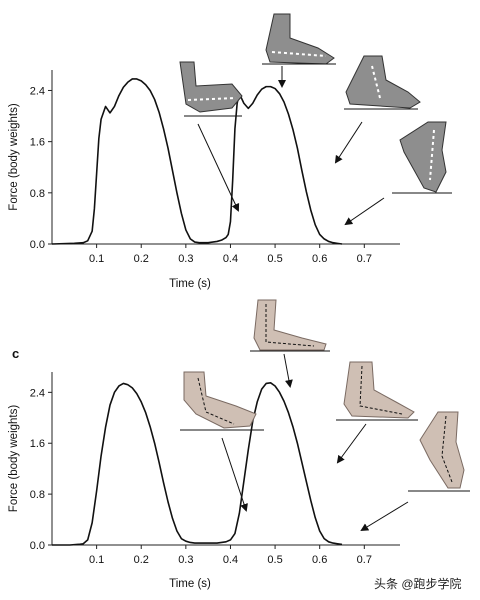 This screenshot has width=480, height=600. What do you see at coordinates (418, 583) in the screenshot?
I see `watermark-text: 头条 @跑步学院` at bounding box center [418, 583].